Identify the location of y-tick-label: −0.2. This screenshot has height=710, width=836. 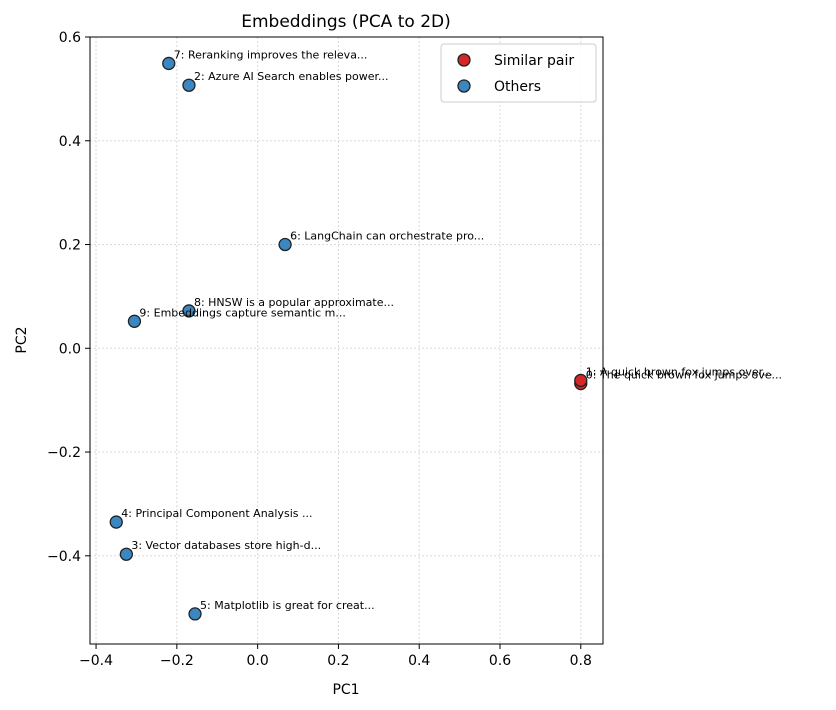
(64, 453).